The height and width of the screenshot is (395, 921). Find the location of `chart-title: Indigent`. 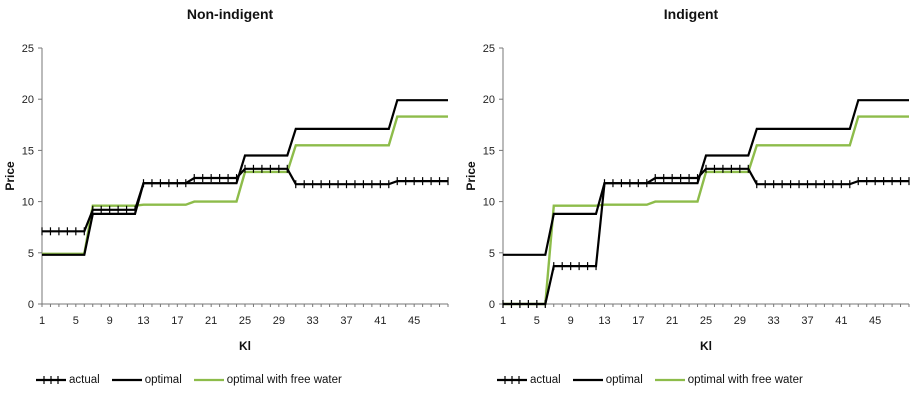

chart-title: Indigent is located at coordinates (691, 14).